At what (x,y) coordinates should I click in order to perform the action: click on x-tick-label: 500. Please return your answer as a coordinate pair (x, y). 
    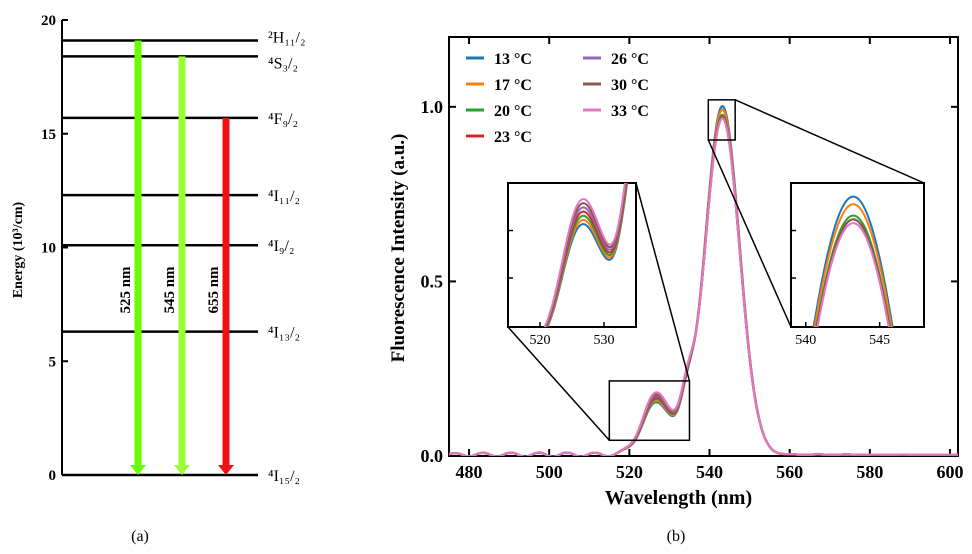
    Looking at the image, I should click on (549, 472).